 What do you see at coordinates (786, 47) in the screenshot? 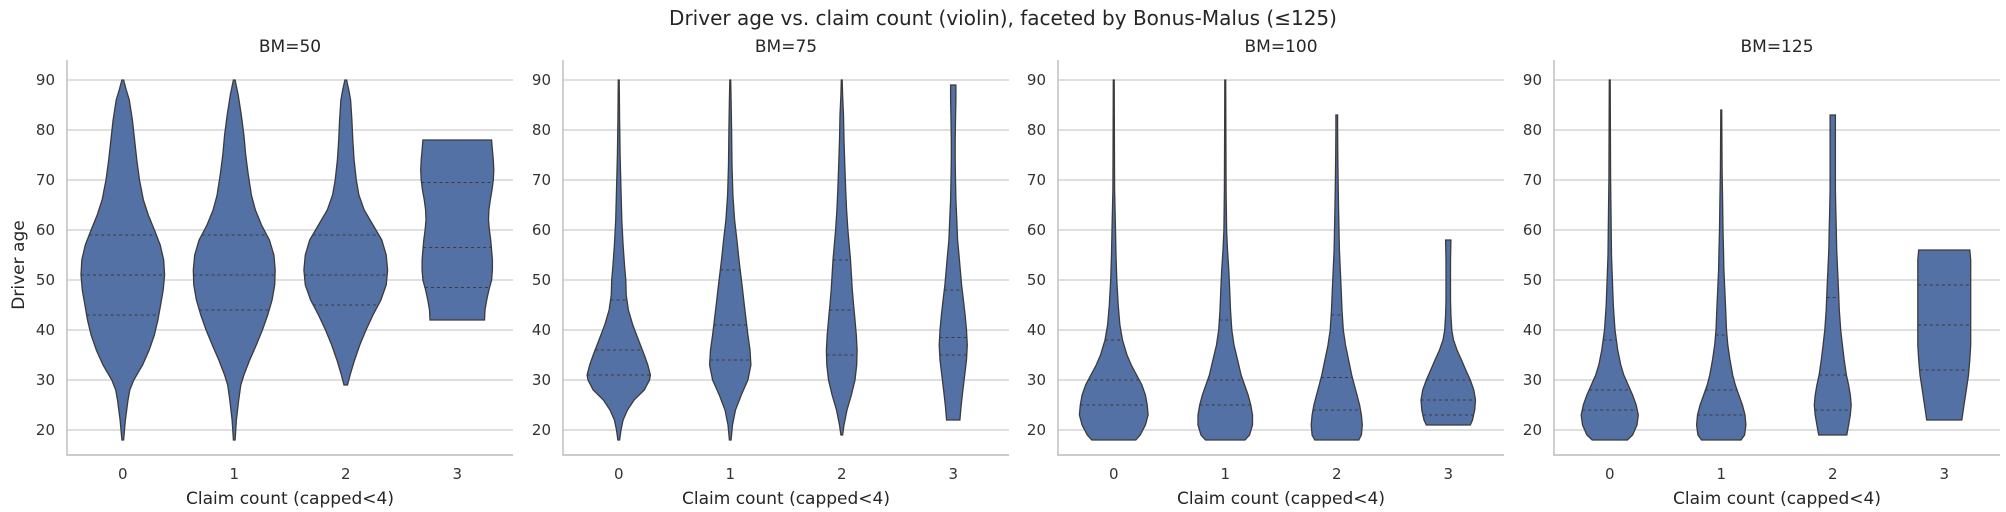
I see `facet-title: BM=75` at bounding box center [786, 47].